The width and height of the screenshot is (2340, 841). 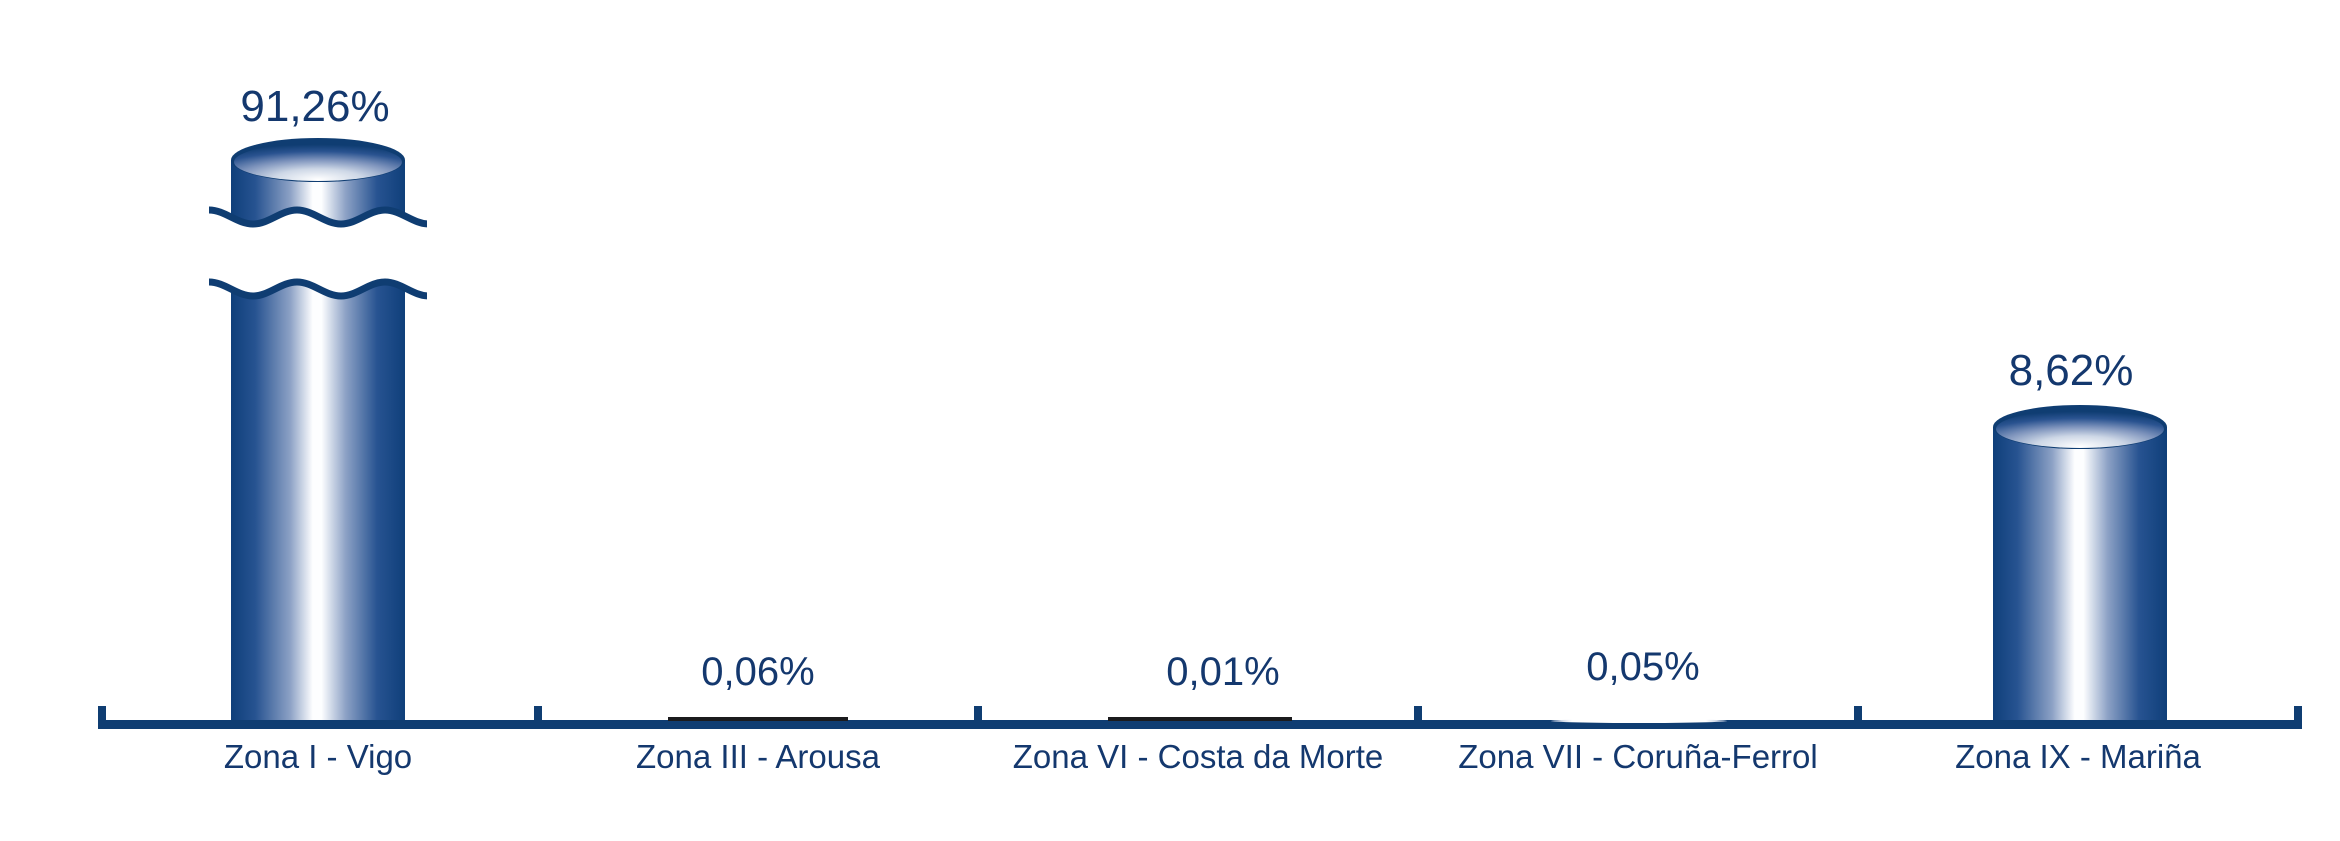 I want to click on value-label-marina: 8,62%, so click(x=2071, y=370).